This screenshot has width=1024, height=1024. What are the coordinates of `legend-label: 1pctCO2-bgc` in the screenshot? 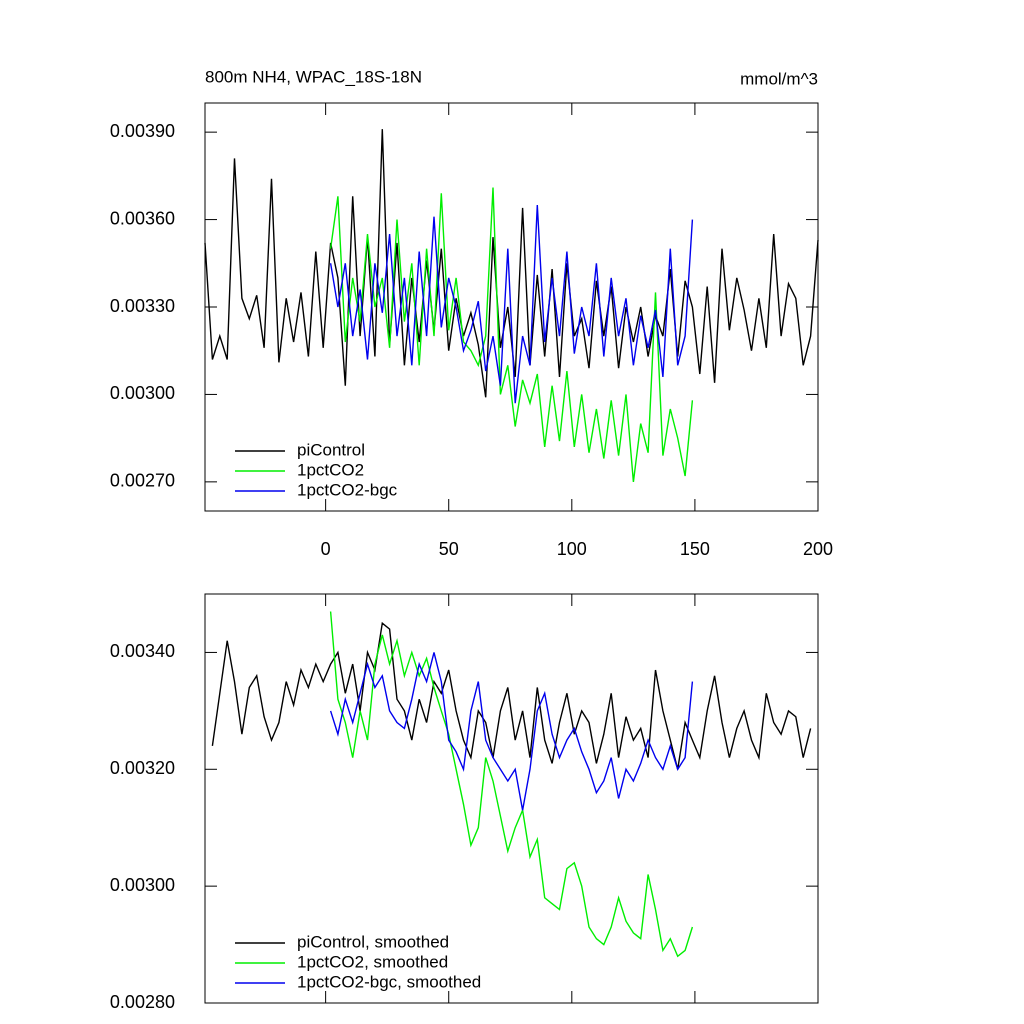 It's located at (347, 489).